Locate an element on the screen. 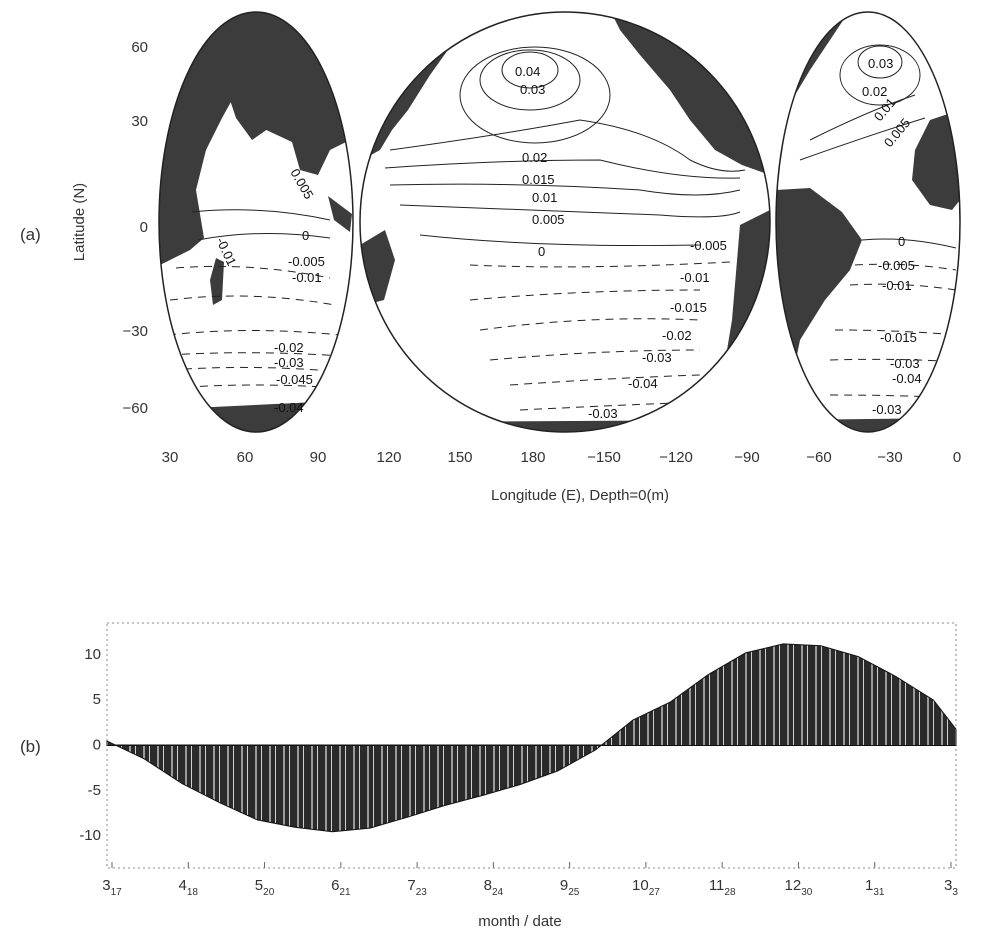 The height and width of the screenshot is (935, 1004). contour-label: 0.01 is located at coordinates (544, 197).